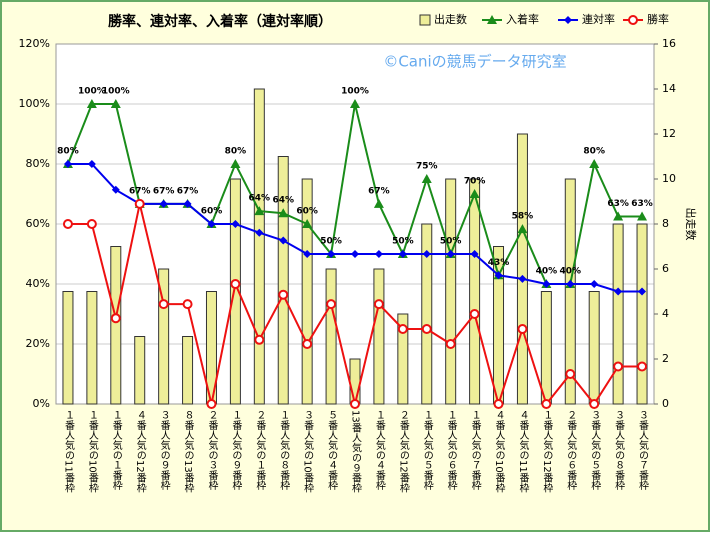 This screenshot has width=712, height=534. Describe the element at coordinates (38, 223) in the screenshot. I see `y-tick-label: 60%` at that location.